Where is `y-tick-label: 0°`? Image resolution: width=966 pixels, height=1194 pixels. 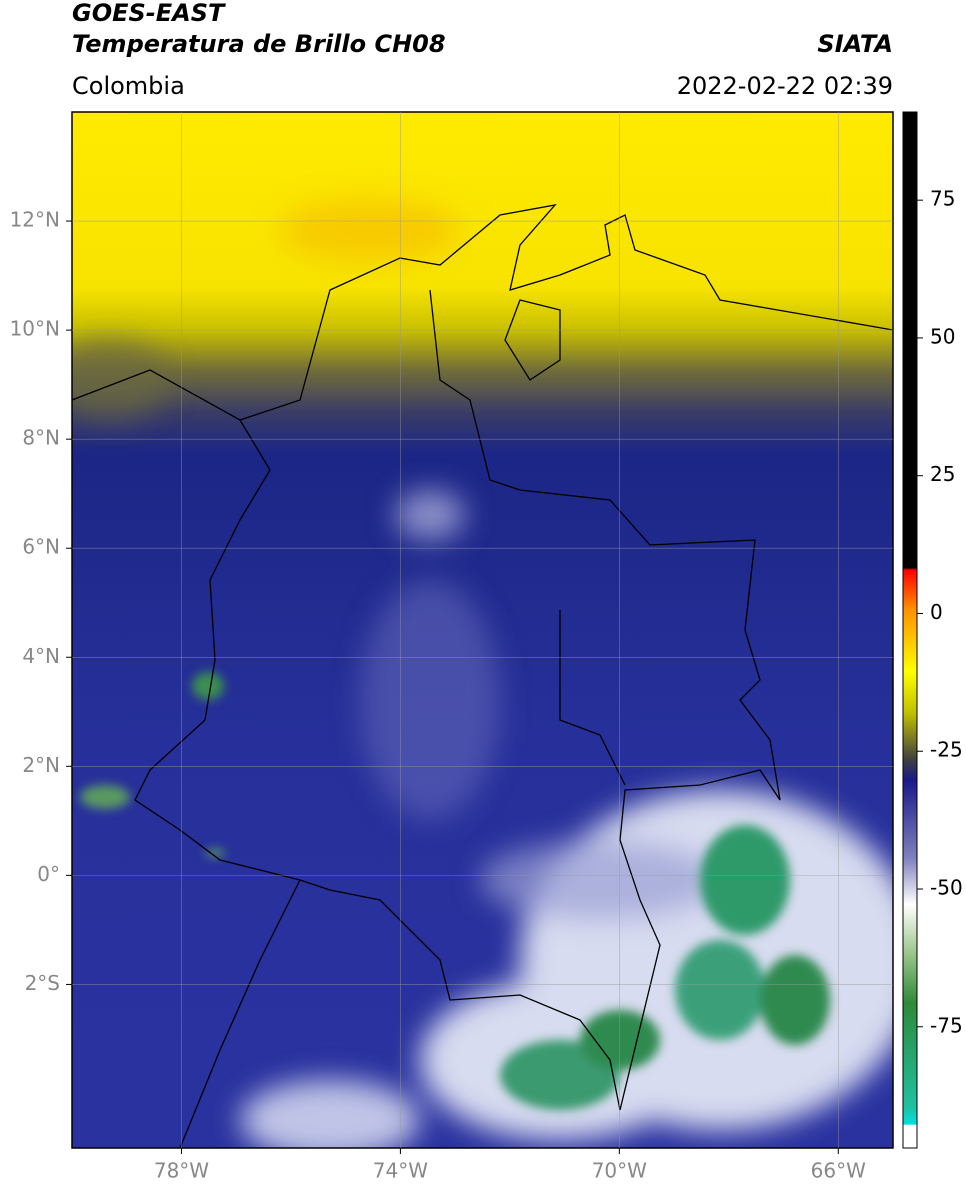 y-tick-label: 0° is located at coordinates (48, 874).